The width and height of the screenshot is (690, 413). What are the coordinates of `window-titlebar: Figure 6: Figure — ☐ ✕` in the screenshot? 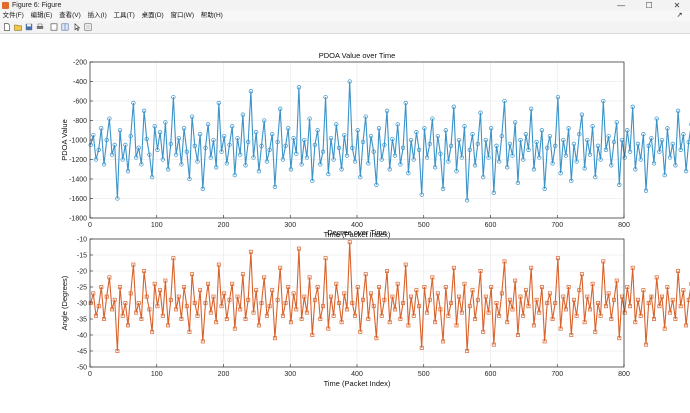 It's located at (345, 5).